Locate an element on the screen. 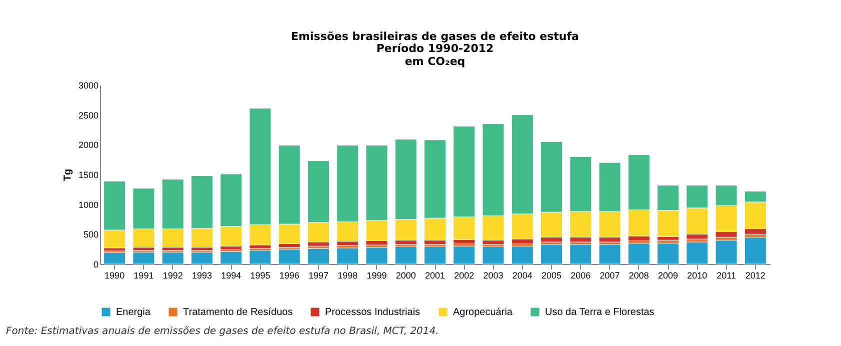  y-axis-title: Tg is located at coordinates (68, 175).